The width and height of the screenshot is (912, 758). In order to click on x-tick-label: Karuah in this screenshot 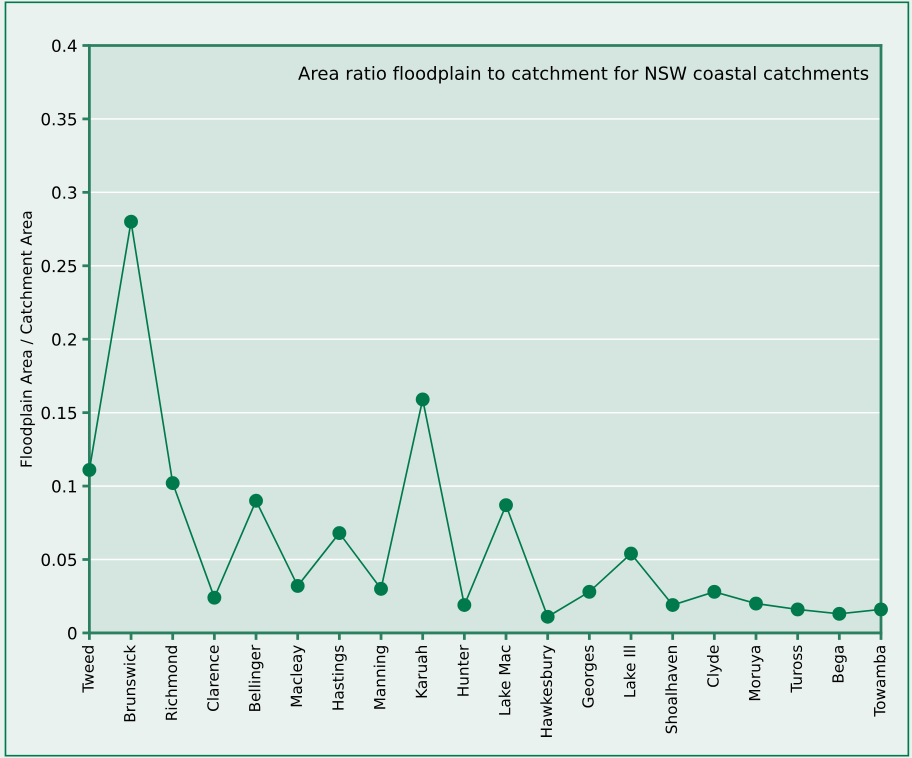, I will do `click(421, 672)`.